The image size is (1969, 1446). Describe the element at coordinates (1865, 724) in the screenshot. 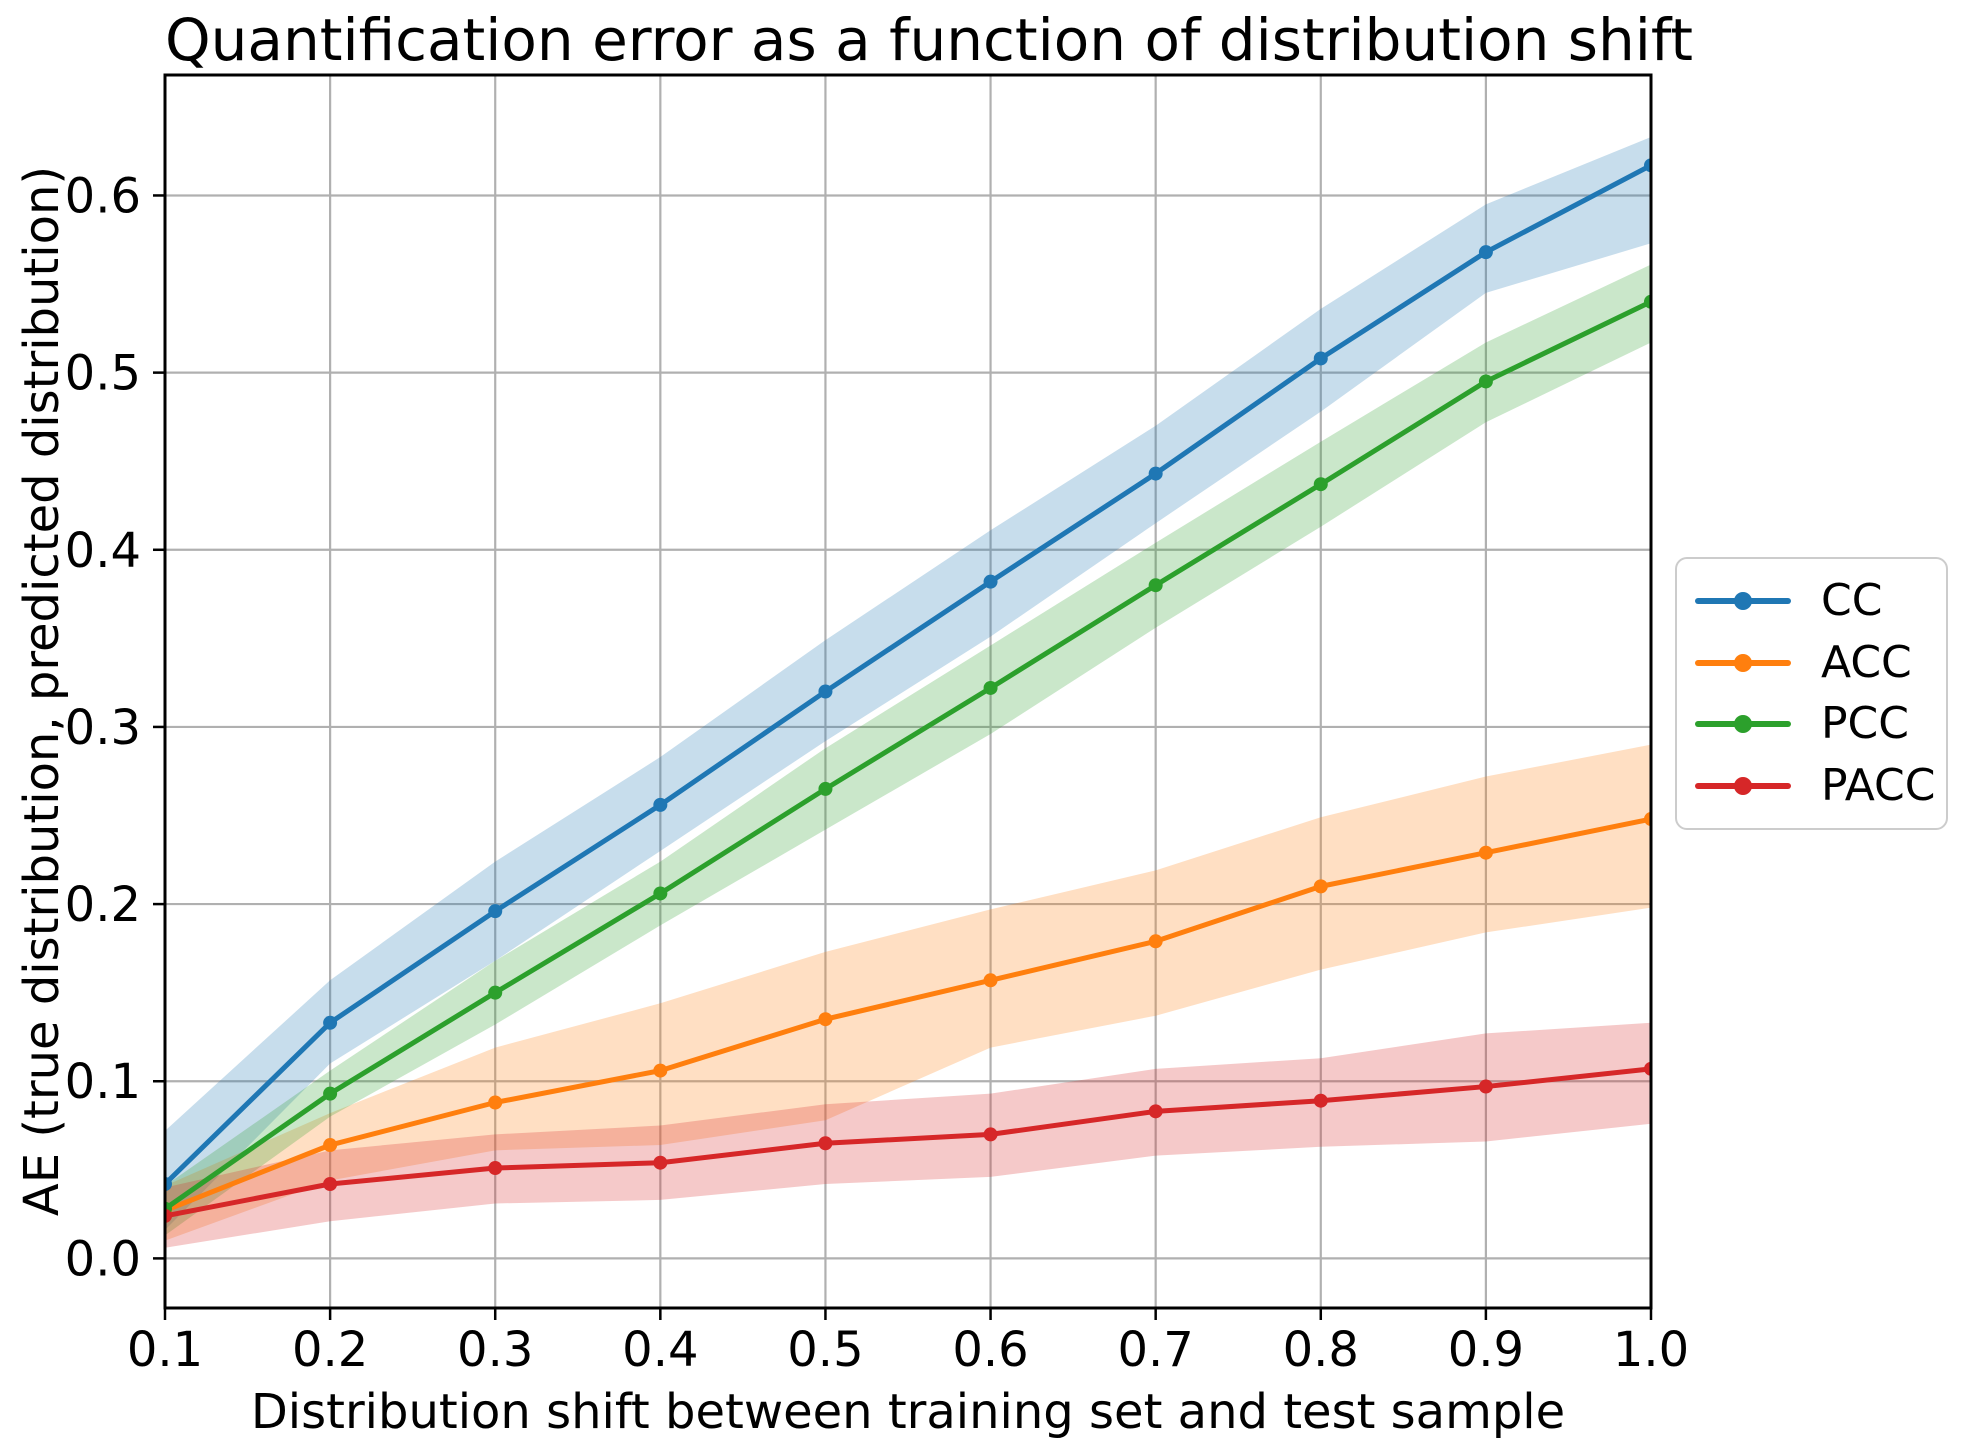

I see `legend-label: PCC` at that location.